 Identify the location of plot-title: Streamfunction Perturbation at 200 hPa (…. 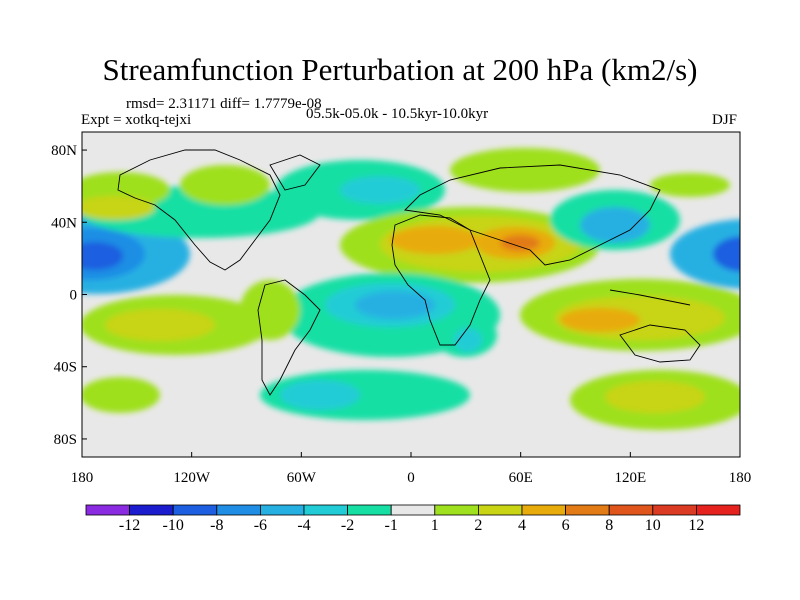
(400, 69).